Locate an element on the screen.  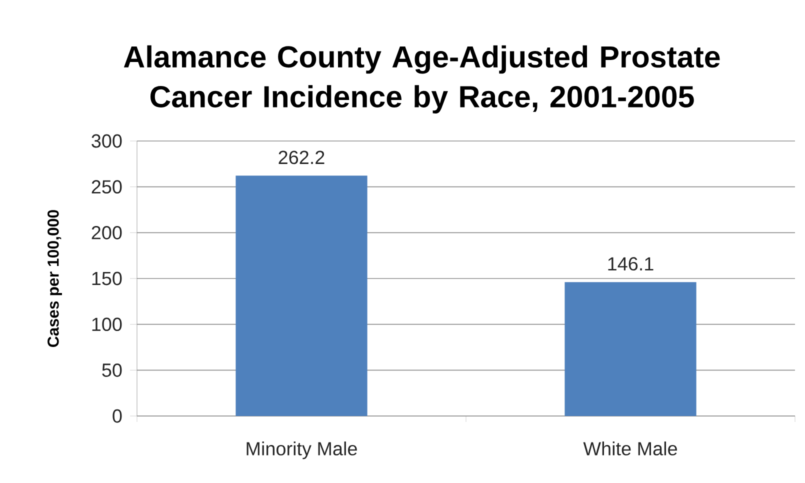
chart-title: Alamance County Age-Adjusted Prostate Cancer Incidence by Race, 2001-2005 is located at coordinates (422, 79).